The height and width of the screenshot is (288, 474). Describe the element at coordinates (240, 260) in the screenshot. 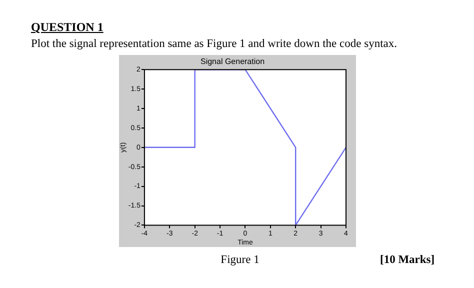

I see `caption: Figure 1` at that location.